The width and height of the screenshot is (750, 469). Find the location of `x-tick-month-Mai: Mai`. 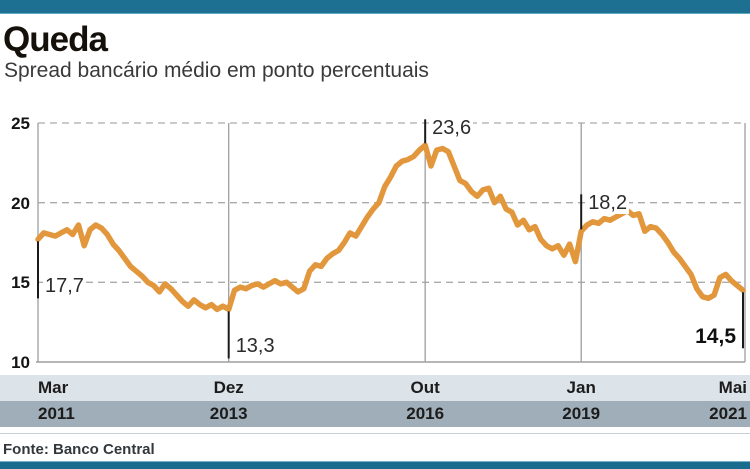

x-tick-month-Mai: Mai is located at coordinates (732, 387).